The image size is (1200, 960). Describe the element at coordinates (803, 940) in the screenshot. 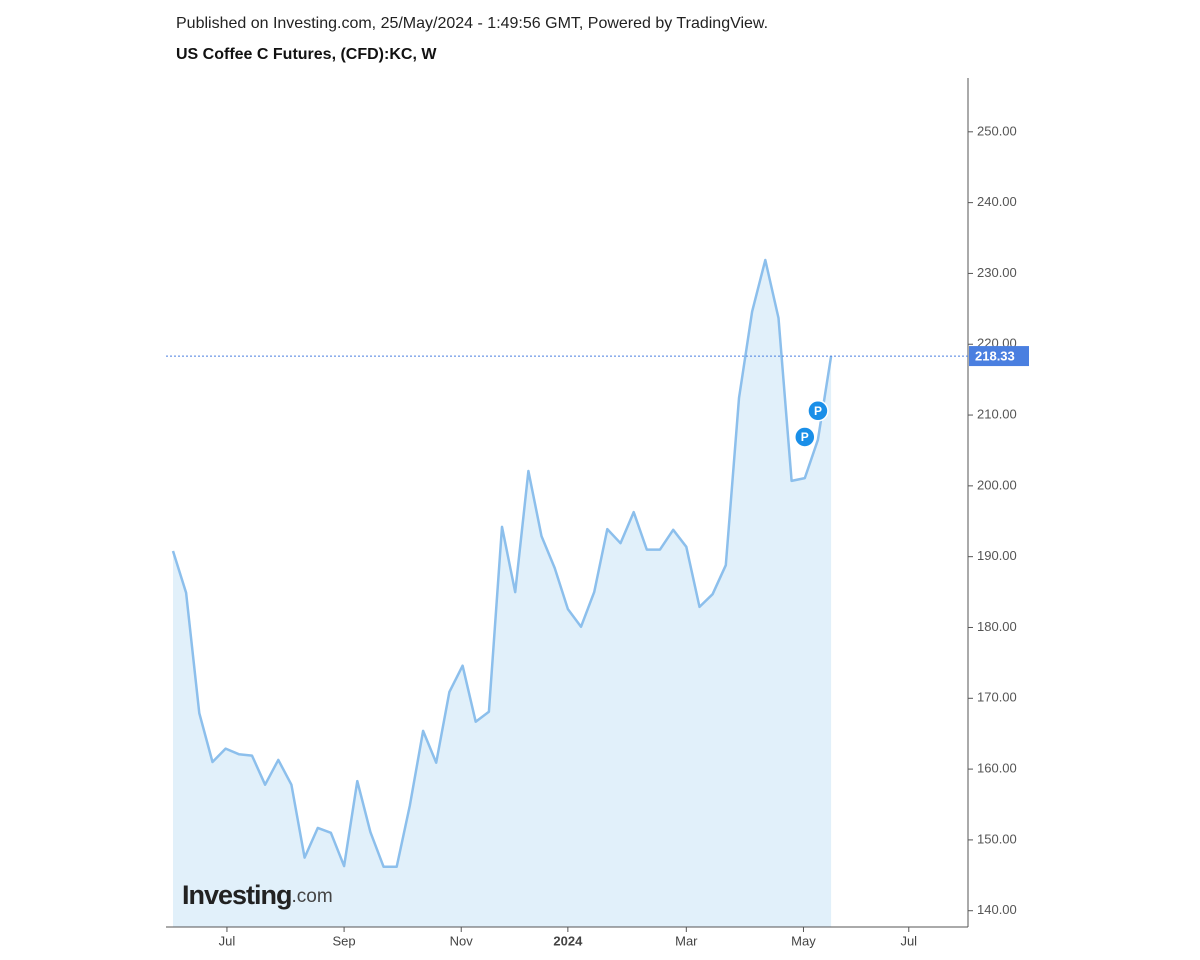

I see `x-tick-label: May` at that location.